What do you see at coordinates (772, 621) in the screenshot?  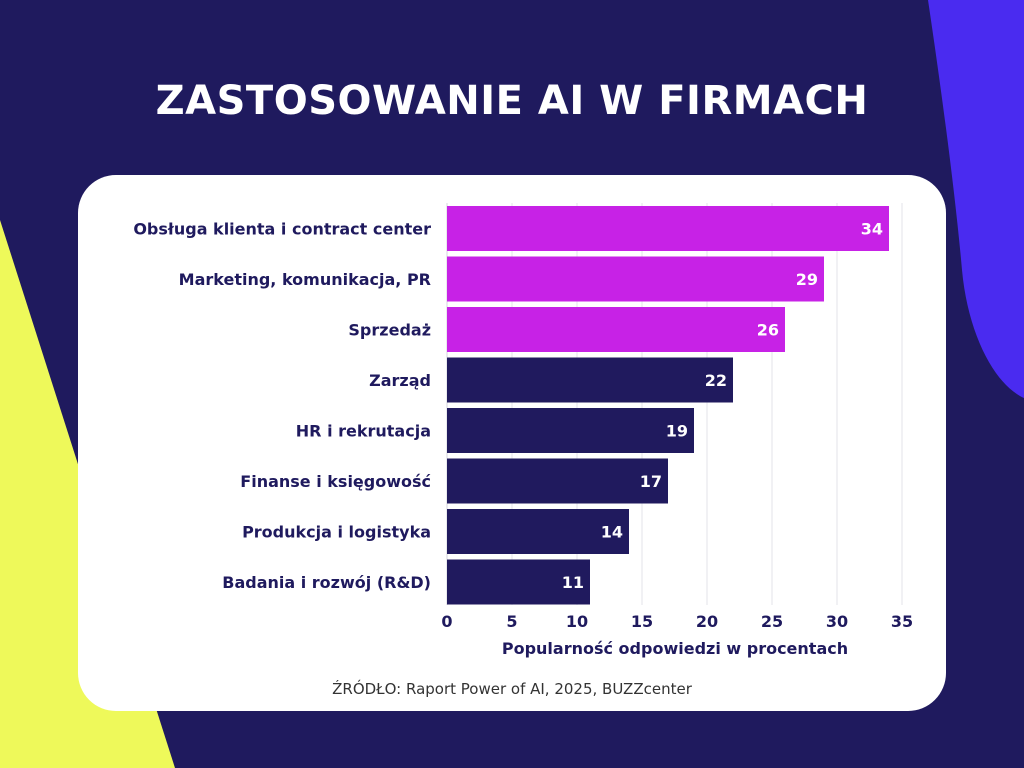 I see `x-tick-label: 25` at bounding box center [772, 621].